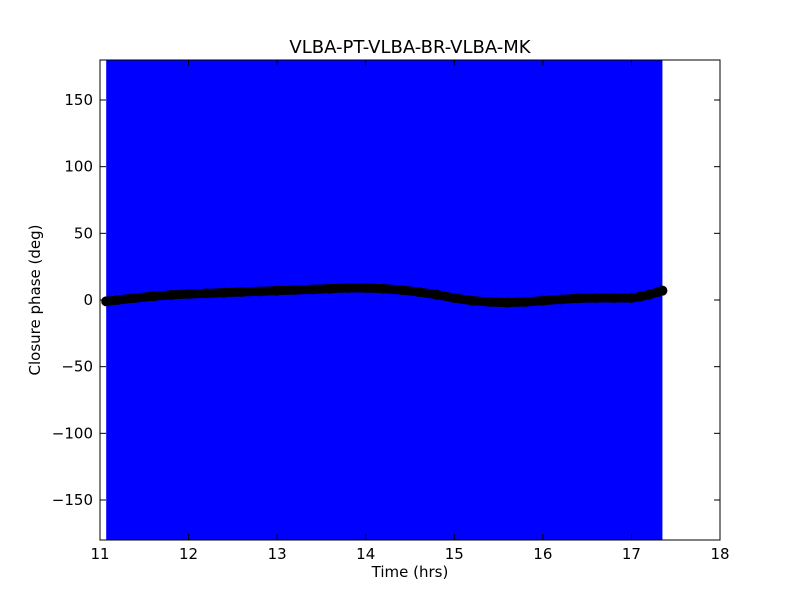  Describe the element at coordinates (72, 500) in the screenshot. I see `y-tick-label: −150` at that location.